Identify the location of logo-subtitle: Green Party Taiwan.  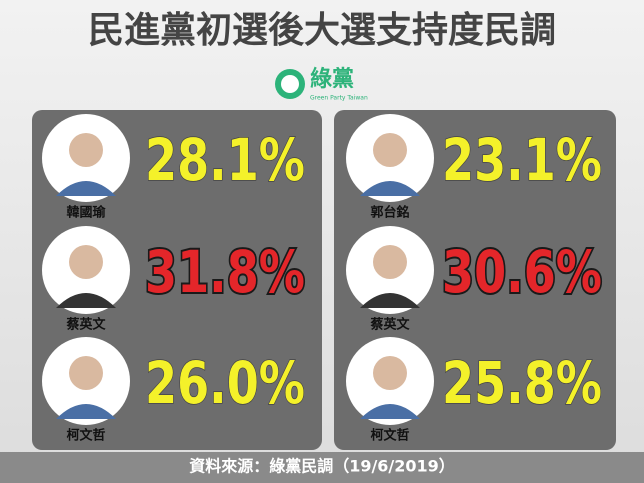
(339, 98).